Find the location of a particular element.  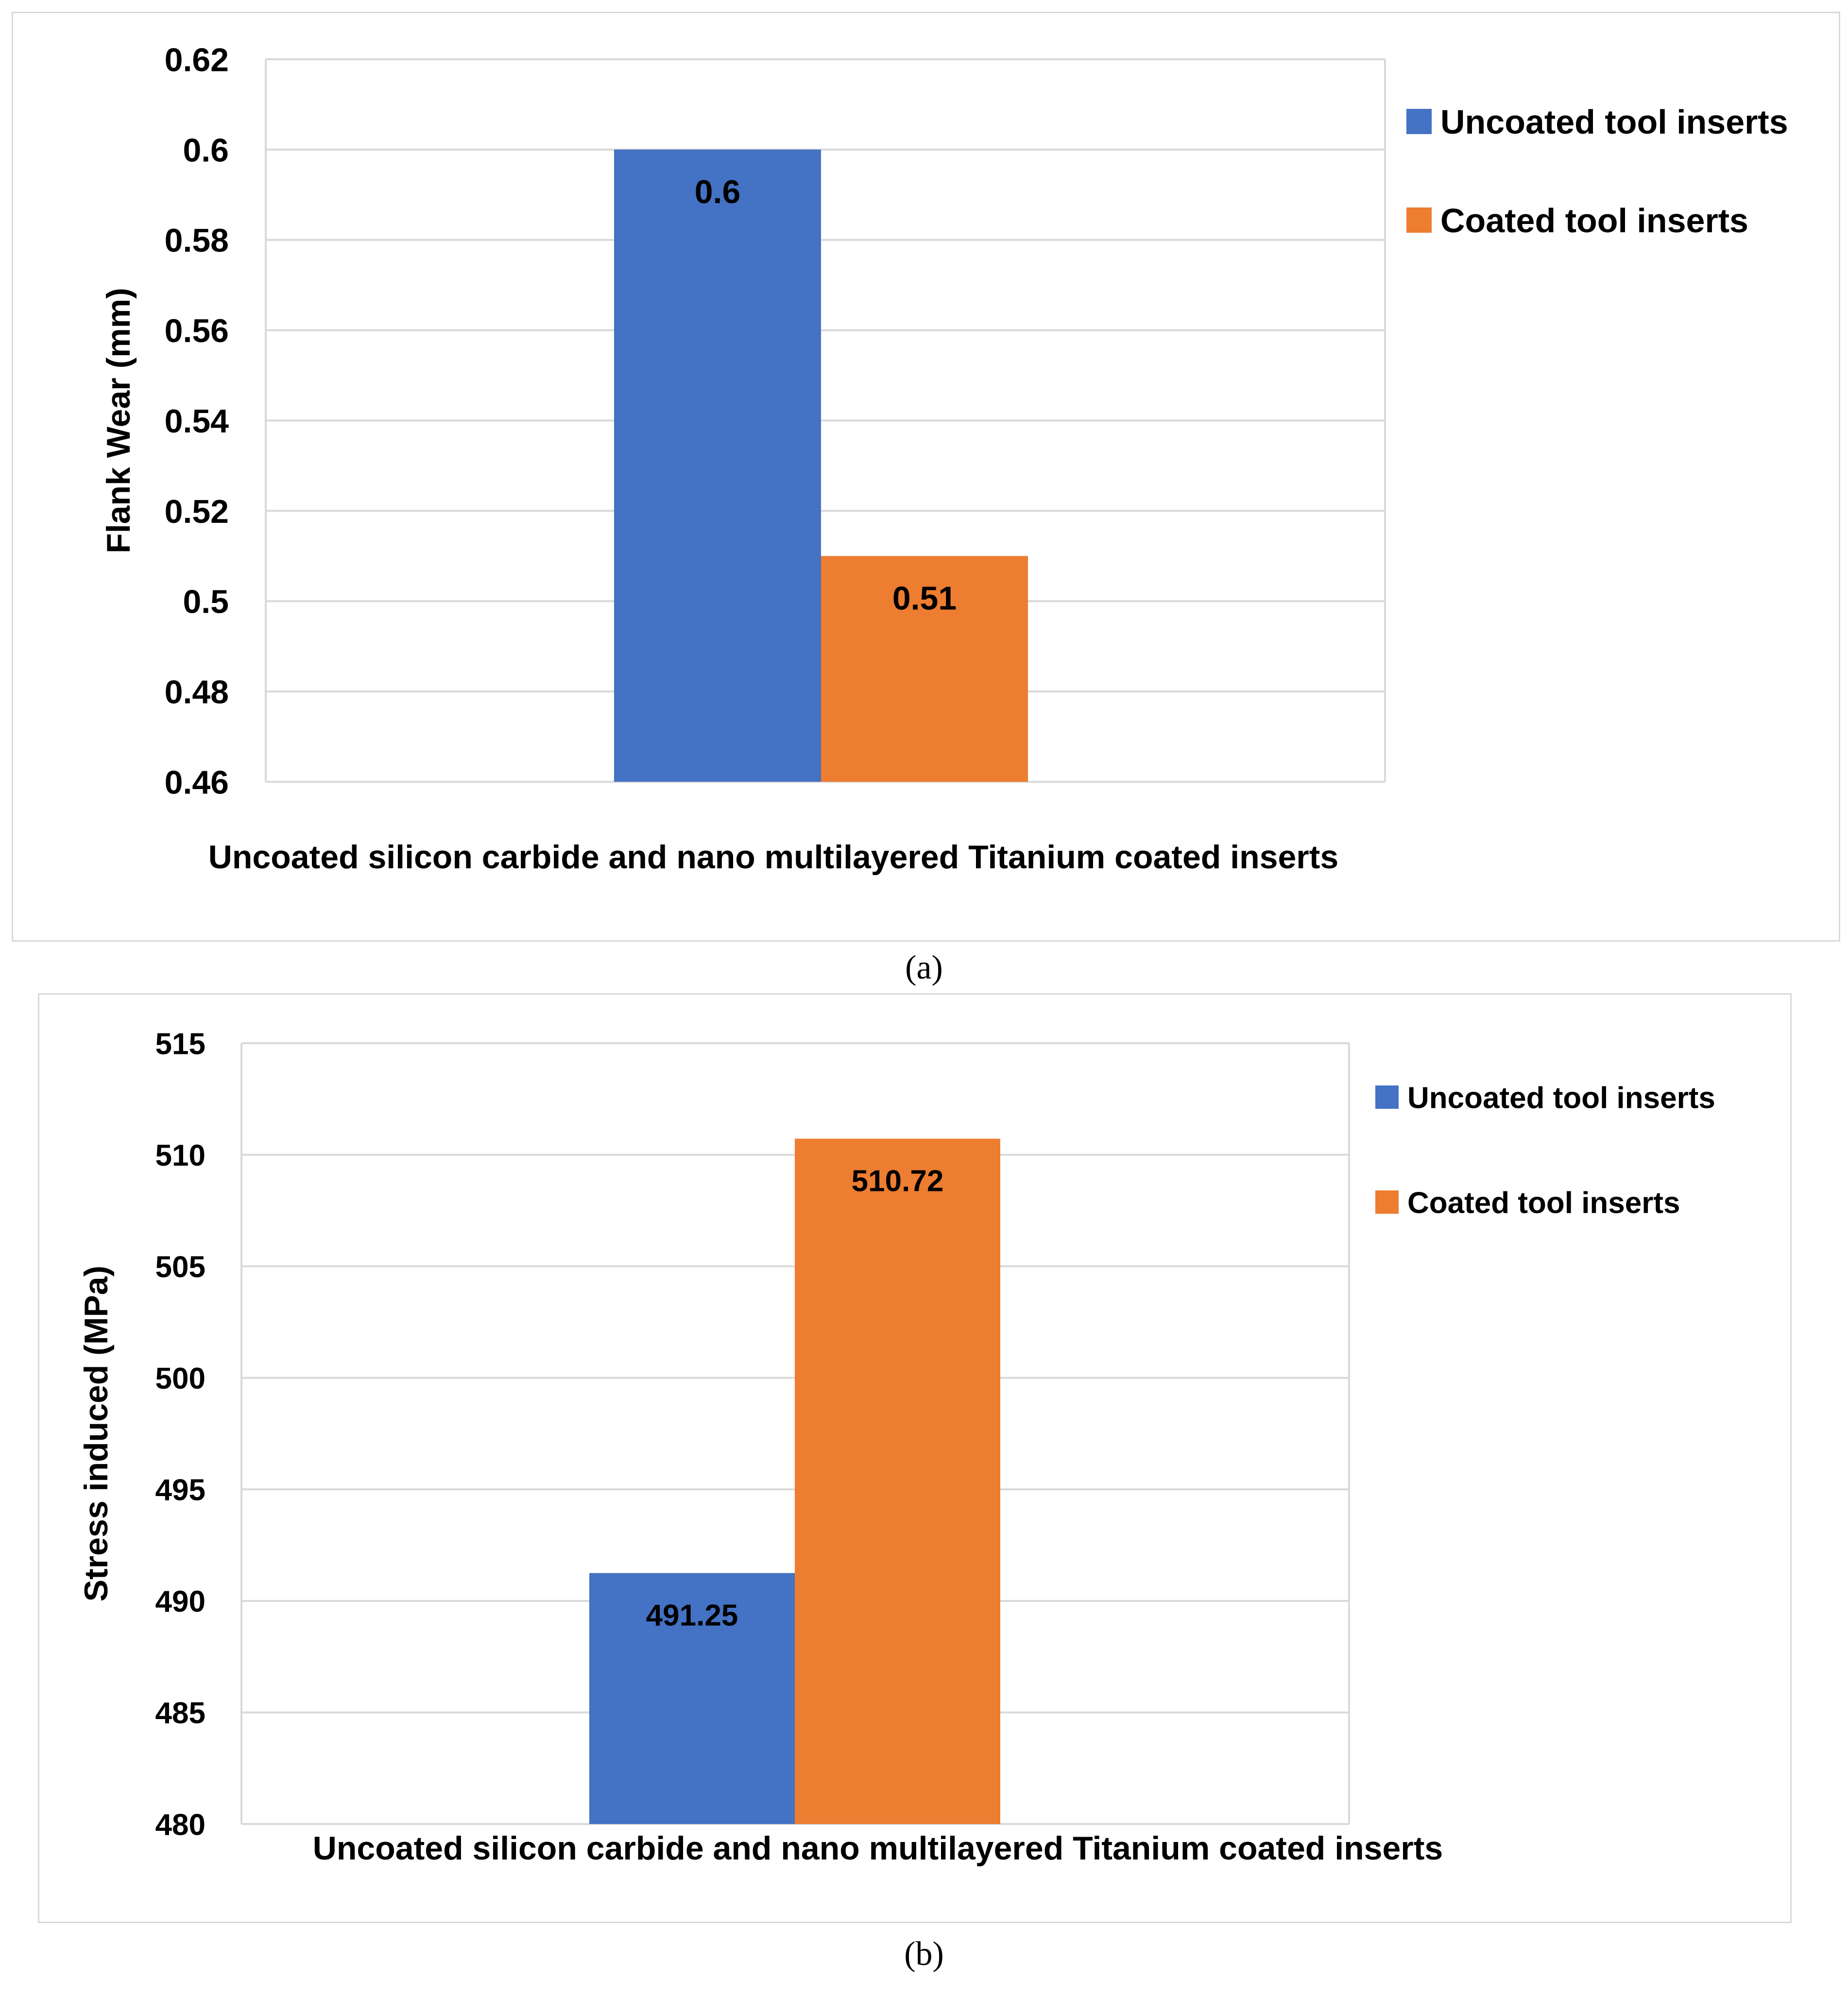

chart-a-y-tick-label: 0.5 is located at coordinates (206, 602).